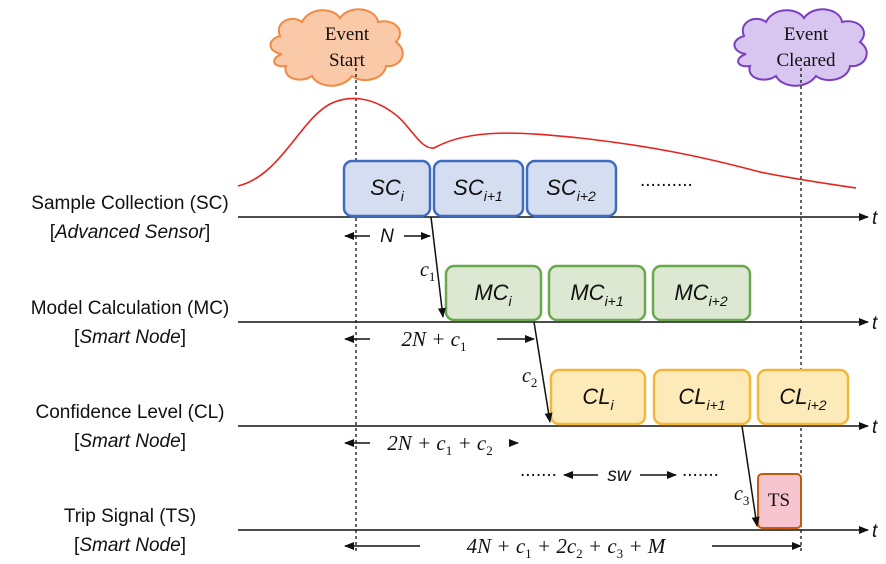  I want to click on svg-text: SCi+2, so click(571, 189).